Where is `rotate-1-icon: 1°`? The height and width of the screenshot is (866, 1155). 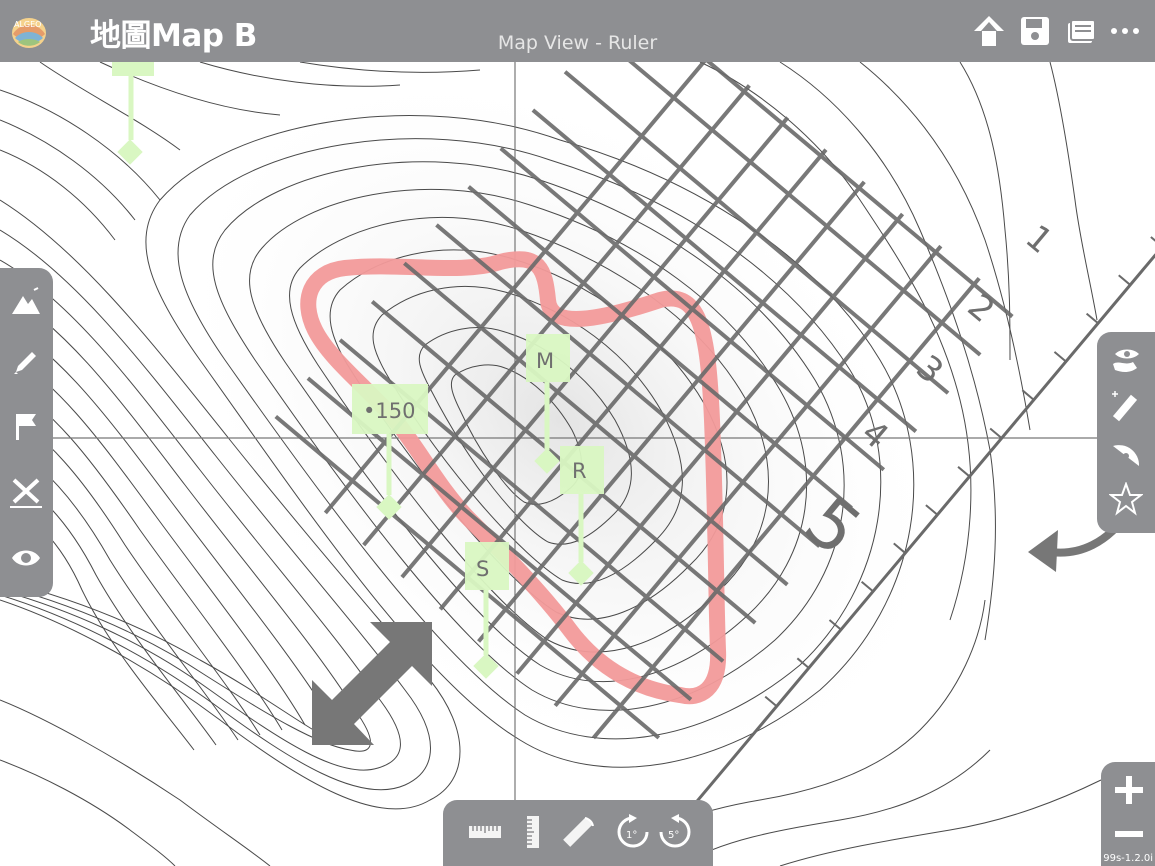 rotate-1-icon: 1° is located at coordinates (633, 832).